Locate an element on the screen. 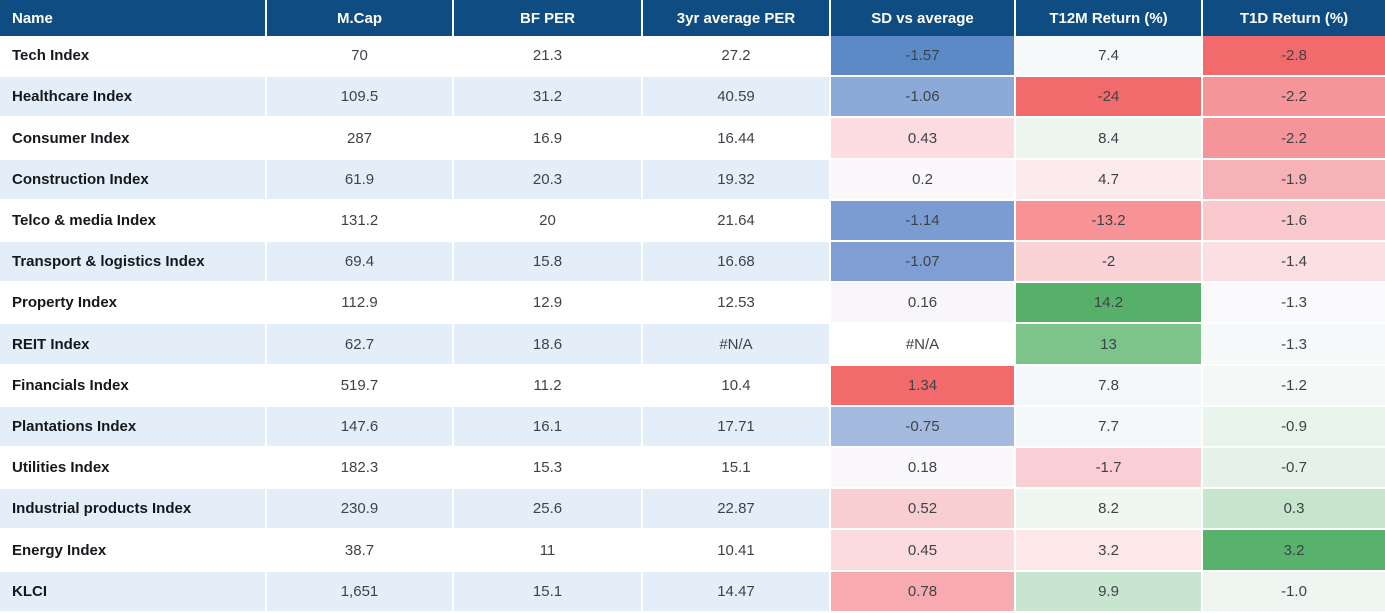 The height and width of the screenshot is (613, 1385). cell-3yr-average-per: 27.2 is located at coordinates (735, 57).